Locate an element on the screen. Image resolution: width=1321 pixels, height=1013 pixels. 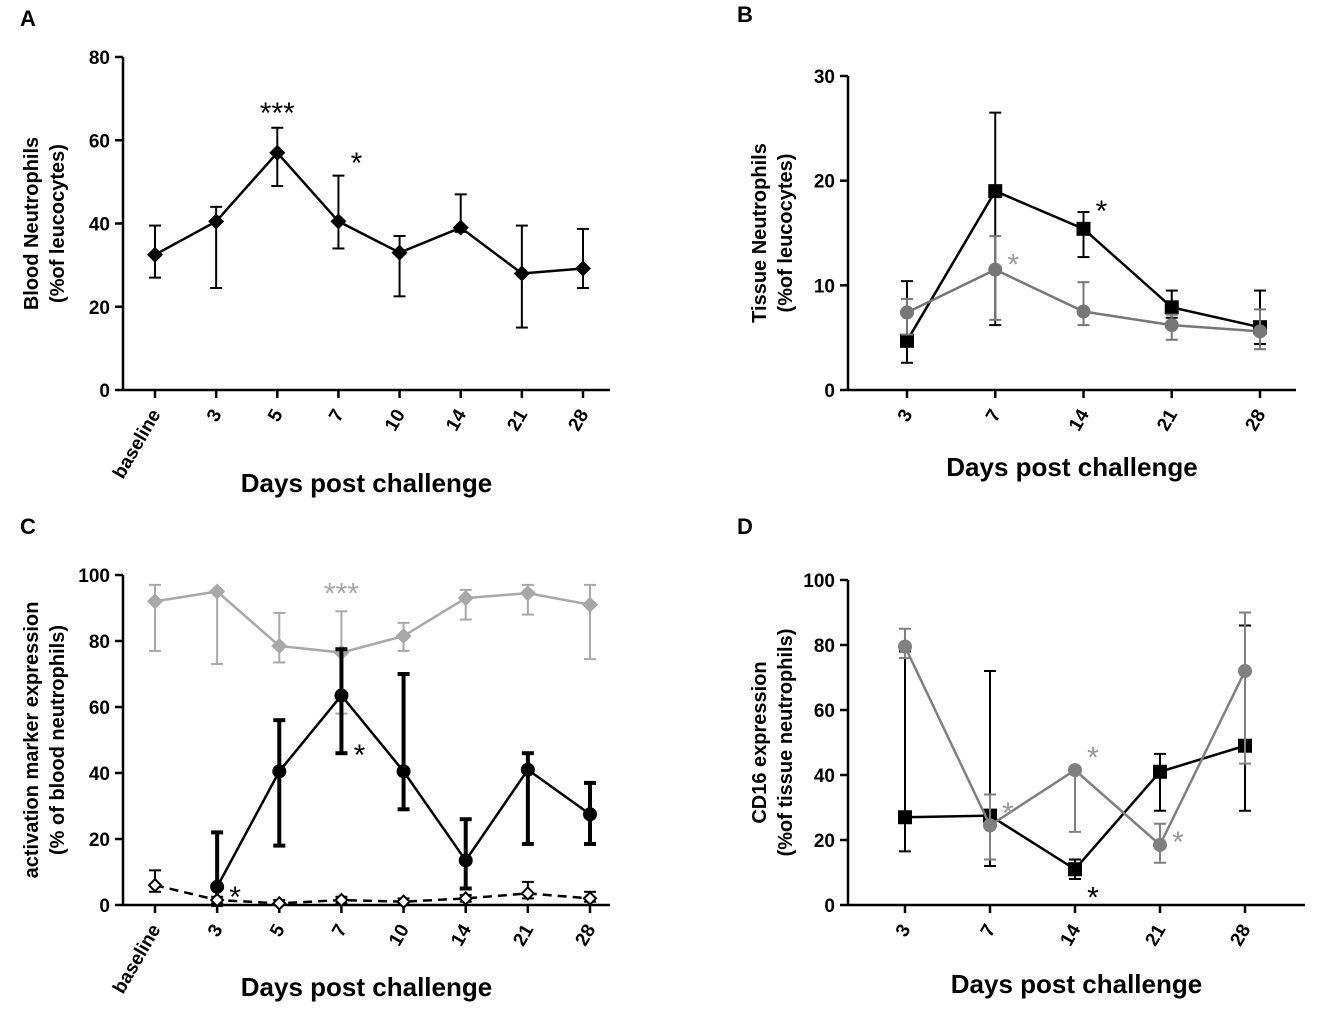
y-tick-label: 40 is located at coordinates (99, 225).